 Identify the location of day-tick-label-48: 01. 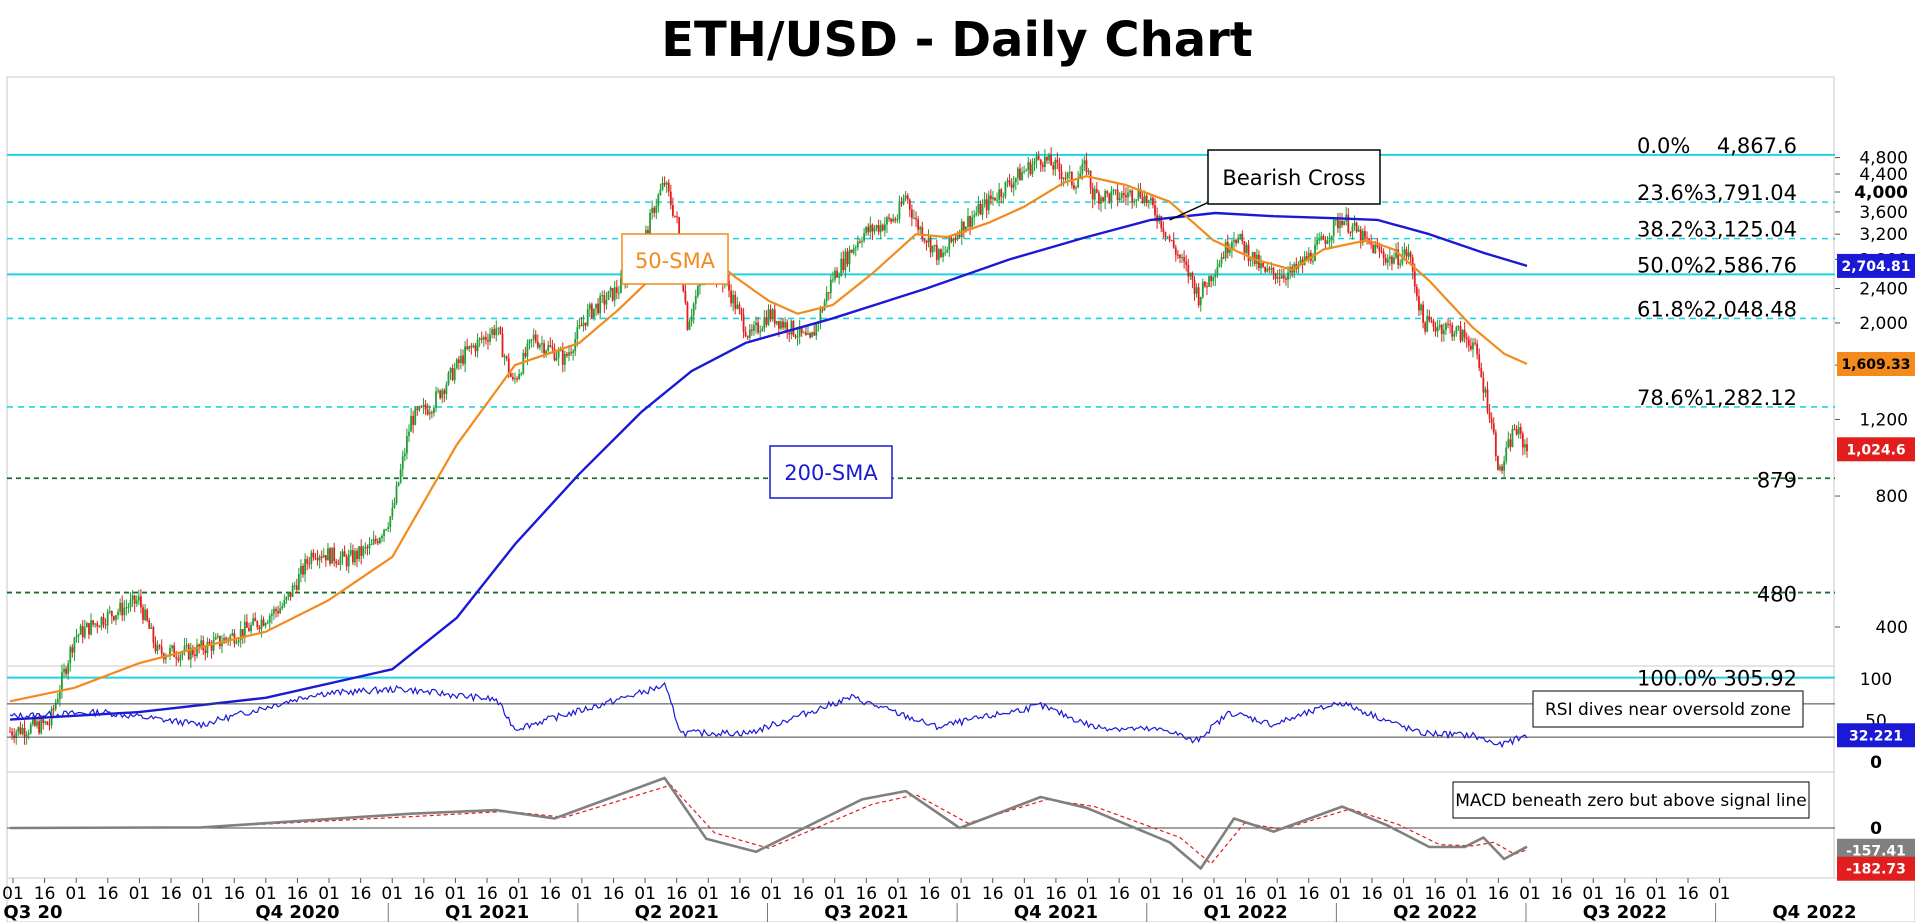
(1530, 894).